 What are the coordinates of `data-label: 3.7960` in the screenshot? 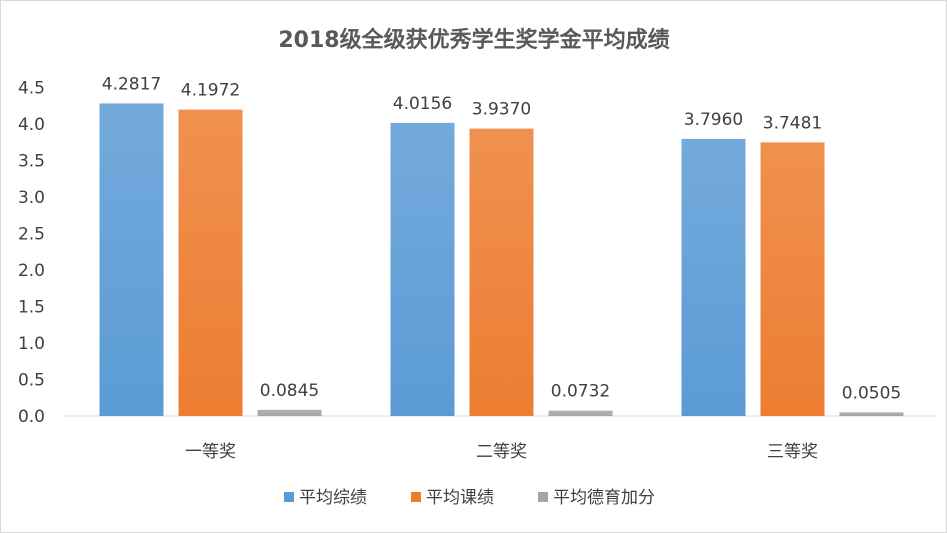 It's located at (713, 120).